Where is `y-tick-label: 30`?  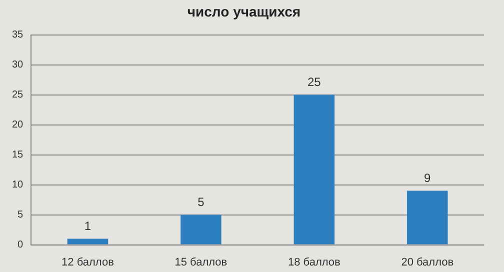 y-tick-label: 30 is located at coordinates (18, 65).